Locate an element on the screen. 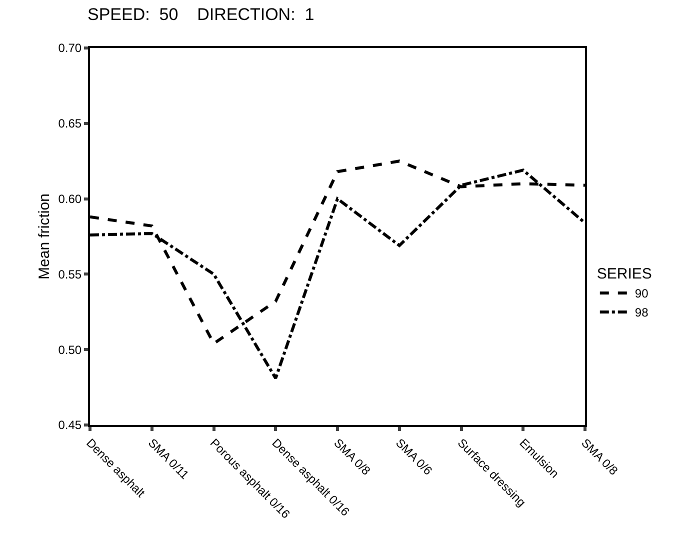 This screenshot has width=673, height=541. y-tick-label: 0.70 is located at coordinates (70, 48).